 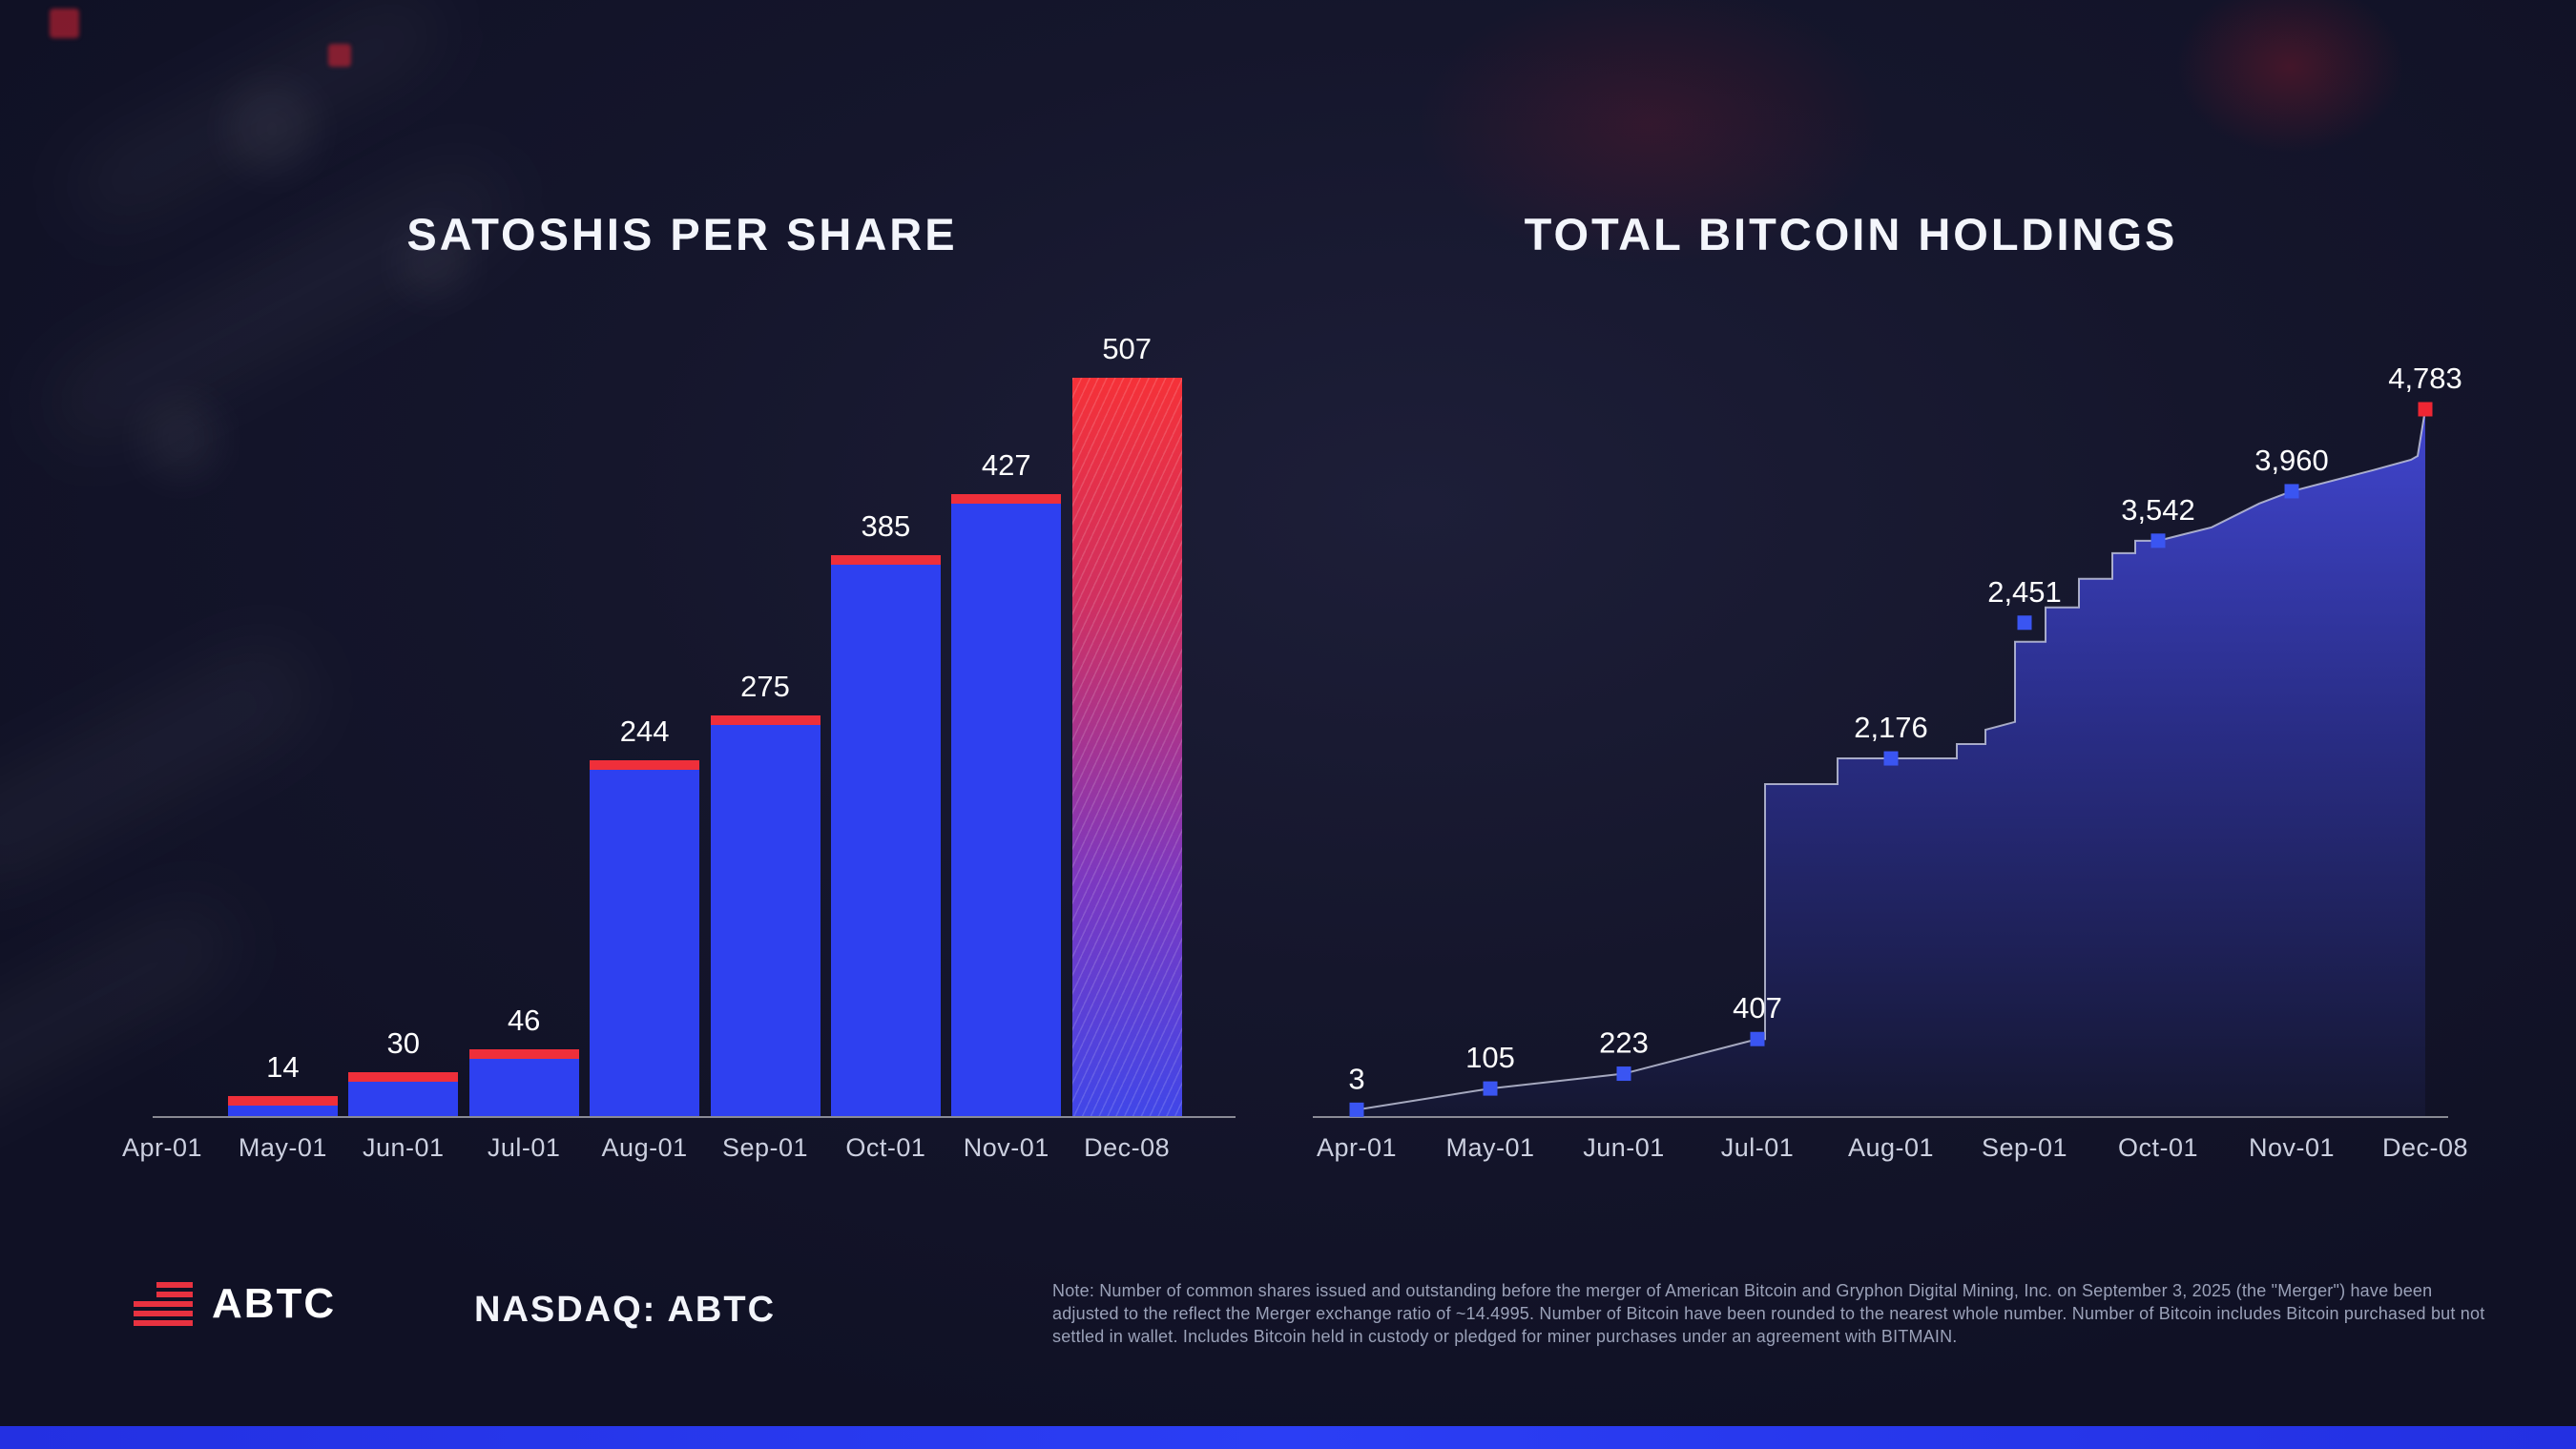 I want to click on holdings-value-label: 3,542, so click(x=2158, y=510).